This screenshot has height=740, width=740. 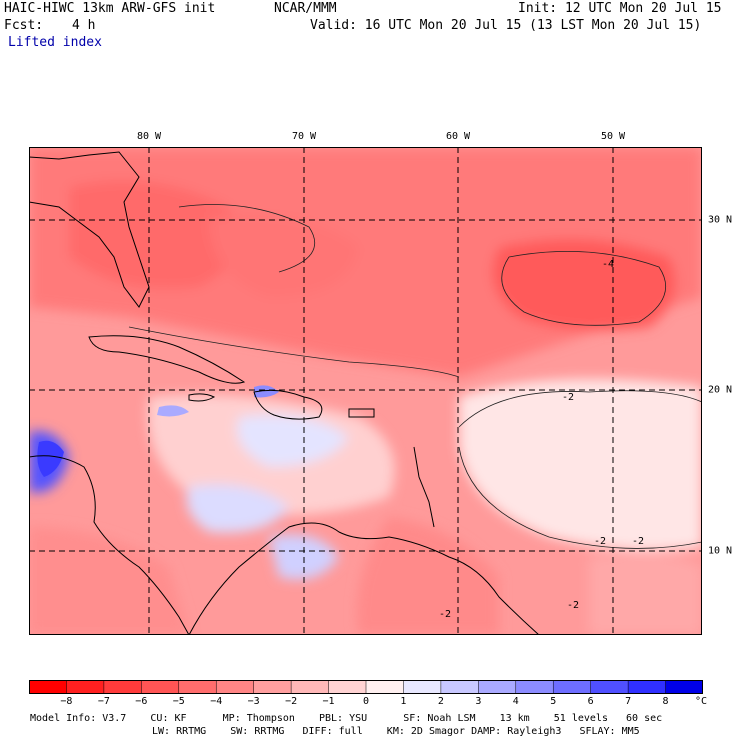 What do you see at coordinates (24, 25) in the screenshot?
I see `fcst-label: Fcst:` at bounding box center [24, 25].